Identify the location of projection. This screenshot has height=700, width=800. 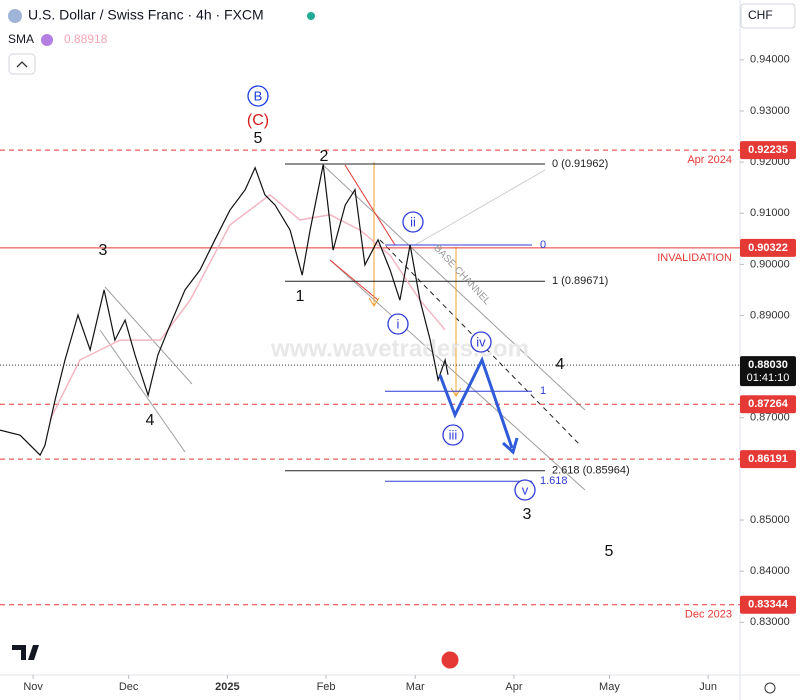
(476, 402).